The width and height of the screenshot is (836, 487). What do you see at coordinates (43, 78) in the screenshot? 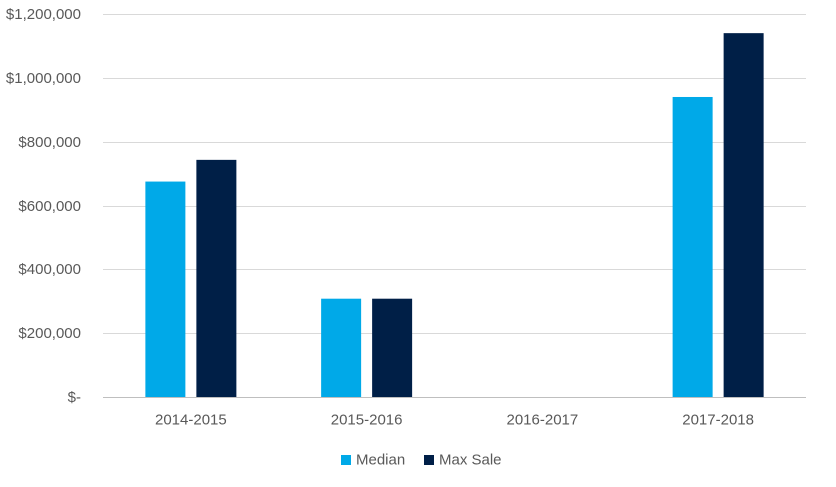
I see `y-tick-label: $1,000,000` at bounding box center [43, 78].